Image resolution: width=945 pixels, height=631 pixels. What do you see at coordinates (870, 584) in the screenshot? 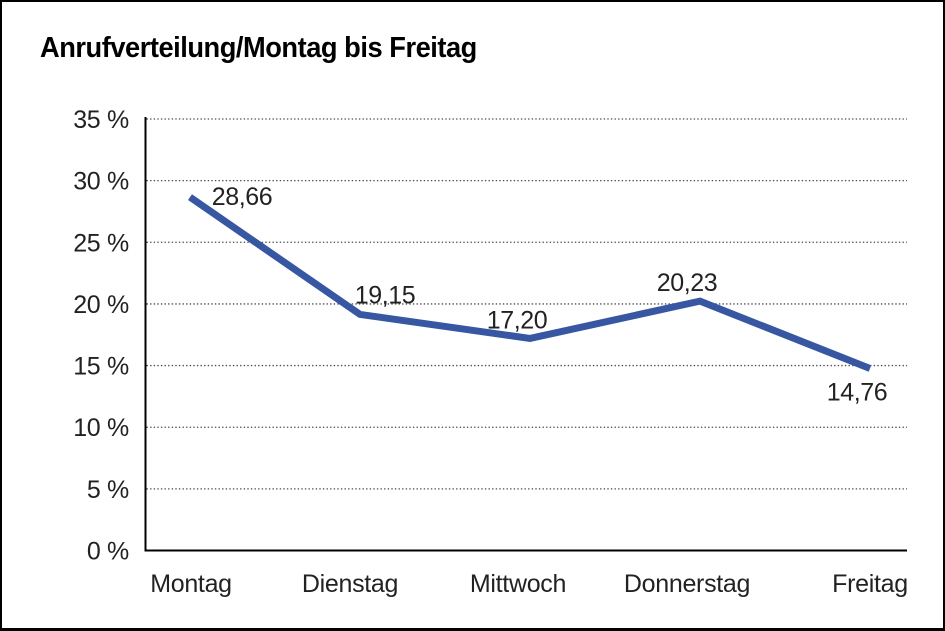
I see `x-axis-label: Freitag` at bounding box center [870, 584].